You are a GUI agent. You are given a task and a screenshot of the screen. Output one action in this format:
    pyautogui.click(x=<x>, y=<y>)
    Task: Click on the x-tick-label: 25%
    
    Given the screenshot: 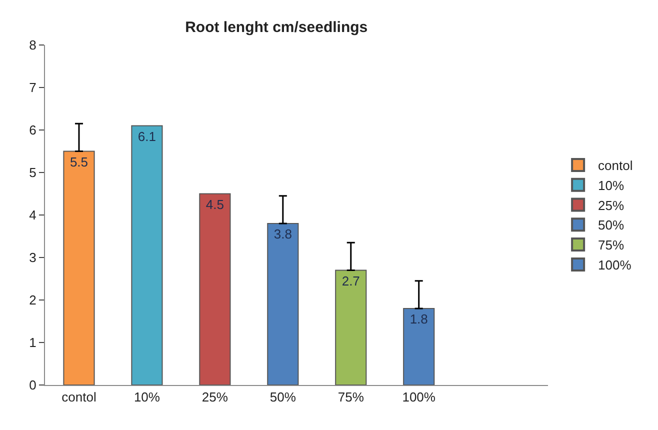 What is the action you would take?
    pyautogui.click(x=215, y=397)
    